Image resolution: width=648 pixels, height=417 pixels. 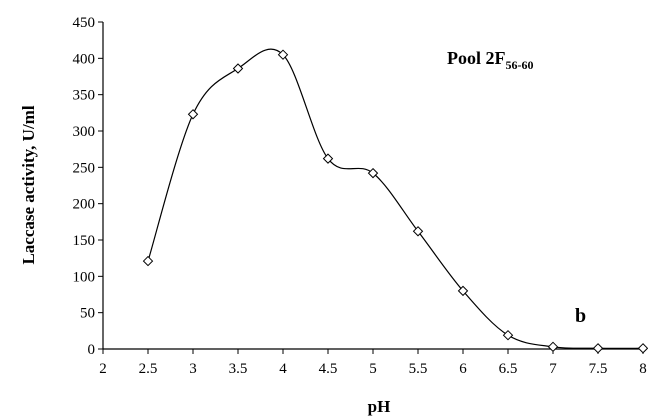 I want to click on x-tick-label: 4.5, so click(x=328, y=369).